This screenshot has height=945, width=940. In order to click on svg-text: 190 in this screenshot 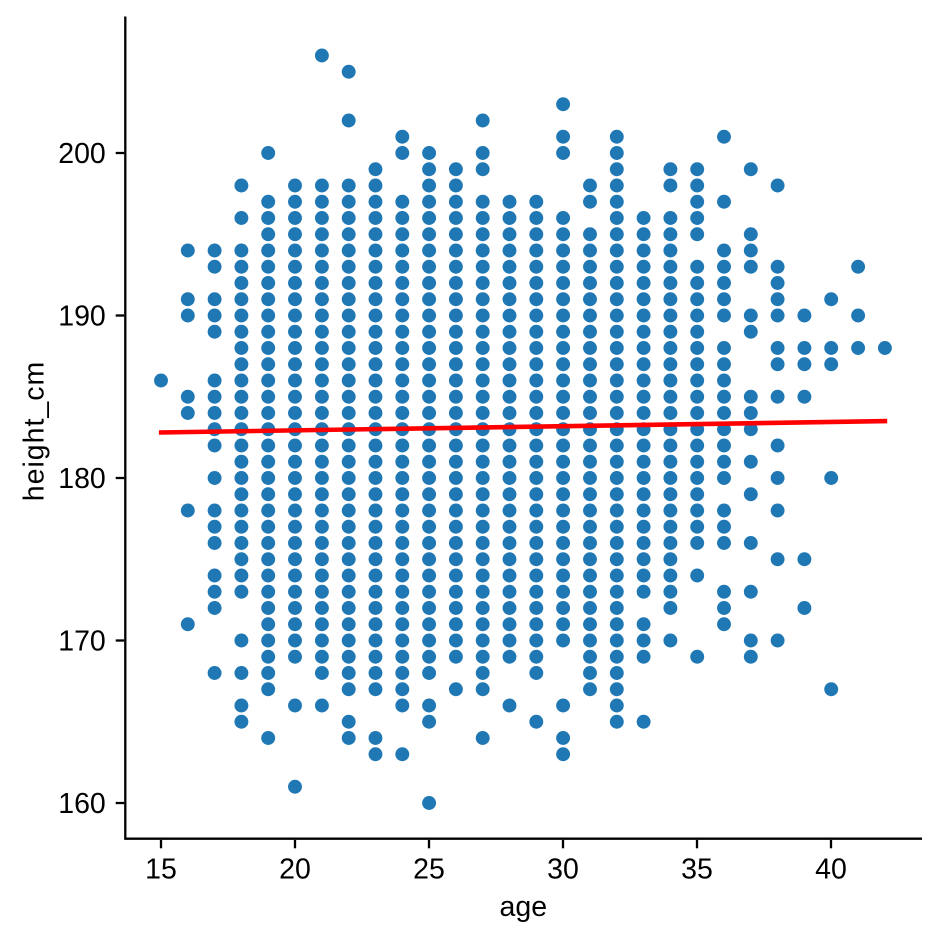, I will do `click(82, 317)`.